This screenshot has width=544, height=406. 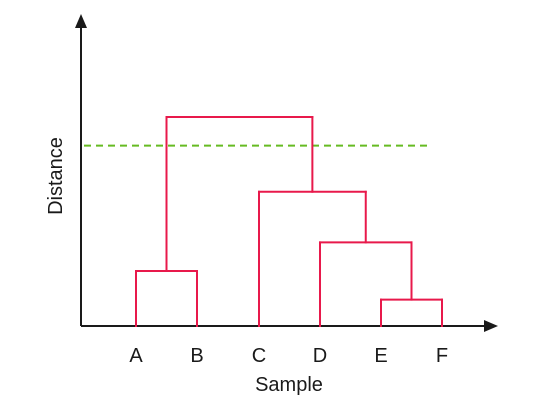 I want to click on leaf-label-b: B, so click(x=196, y=356).